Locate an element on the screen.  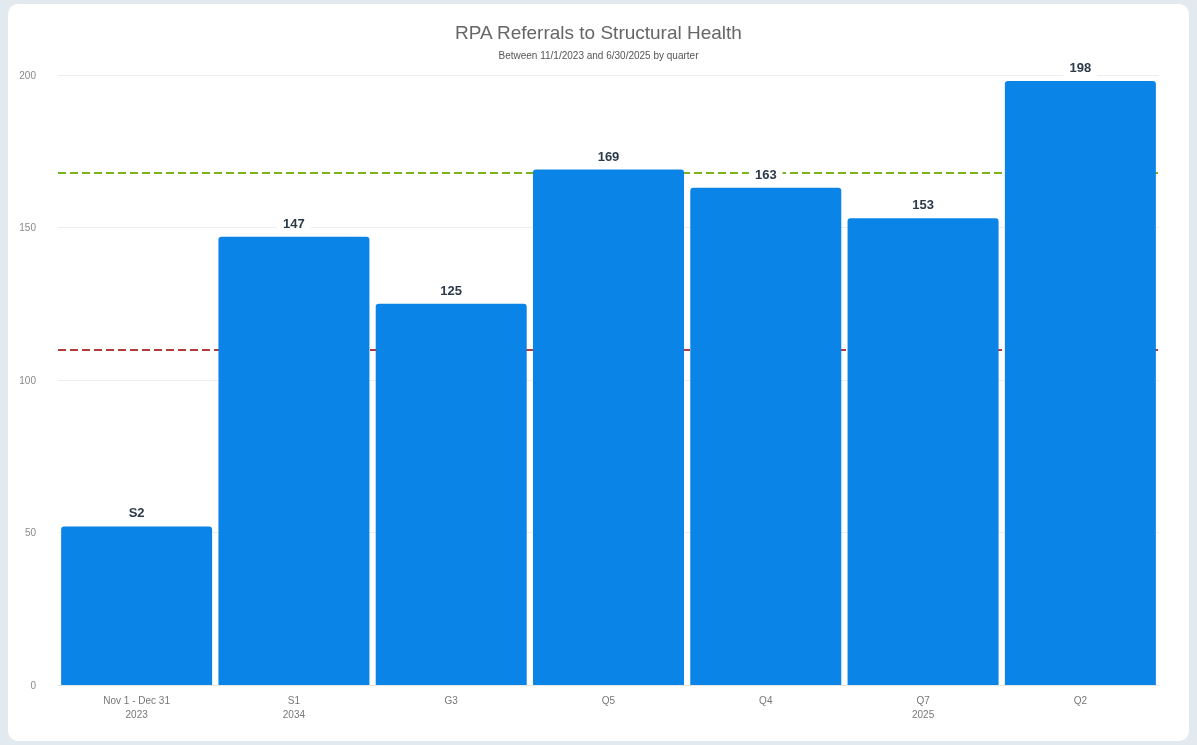
chart-title: RPA Referrals to Structural Health is located at coordinates (598, 32).